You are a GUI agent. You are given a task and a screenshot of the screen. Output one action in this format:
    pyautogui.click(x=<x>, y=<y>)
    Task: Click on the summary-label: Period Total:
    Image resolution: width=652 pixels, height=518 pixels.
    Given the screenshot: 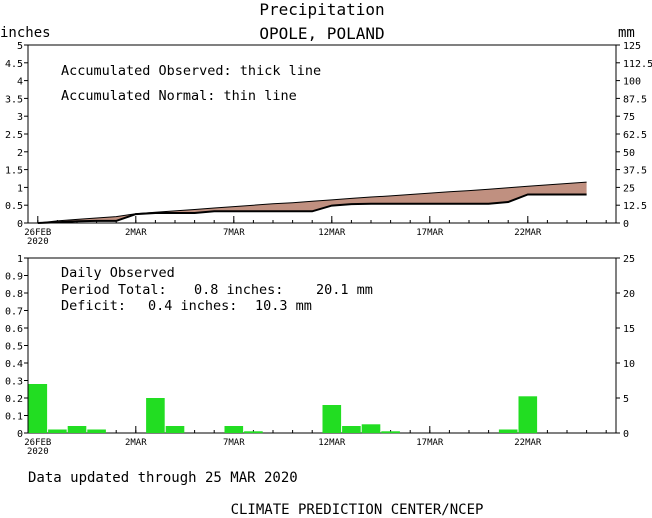 What is the action you would take?
    pyautogui.click(x=114, y=290)
    